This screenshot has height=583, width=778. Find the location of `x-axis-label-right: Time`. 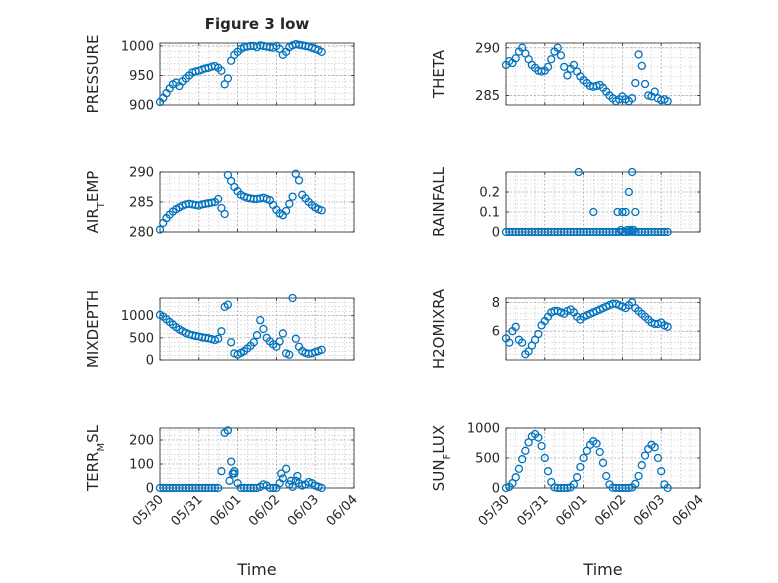

x-axis-label-right: Time is located at coordinates (602, 569).